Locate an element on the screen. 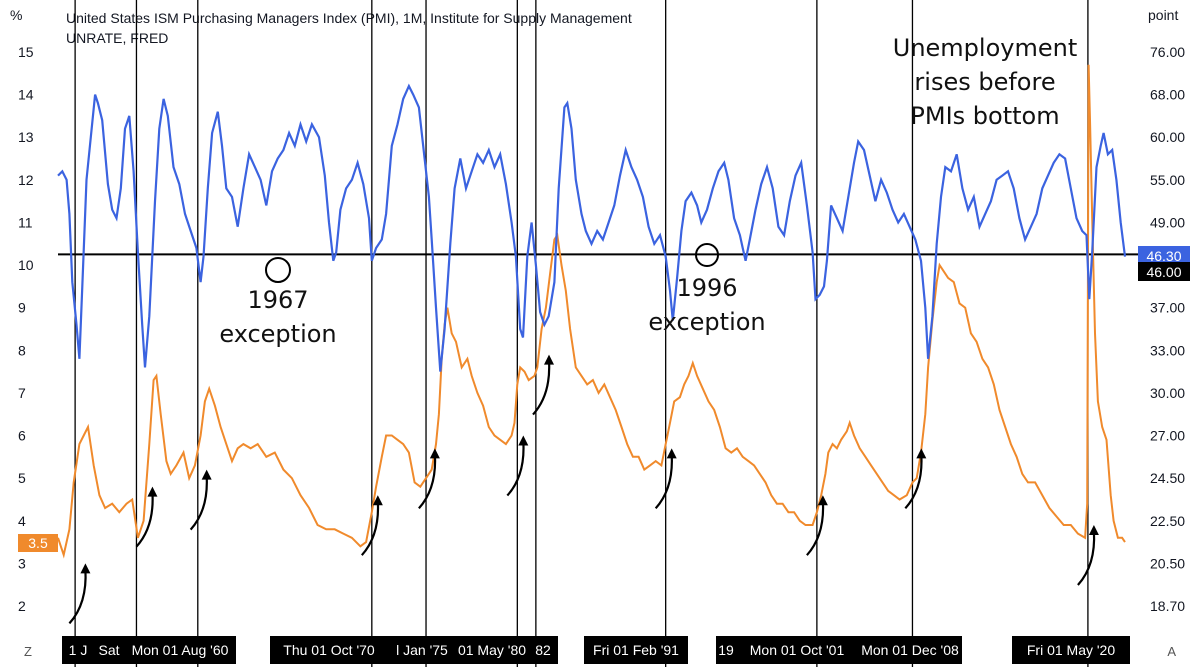 Image resolution: width=1200 pixels, height=667 pixels. annotation-unemployment-line-3: PMIs bottom is located at coordinates (984, 116).